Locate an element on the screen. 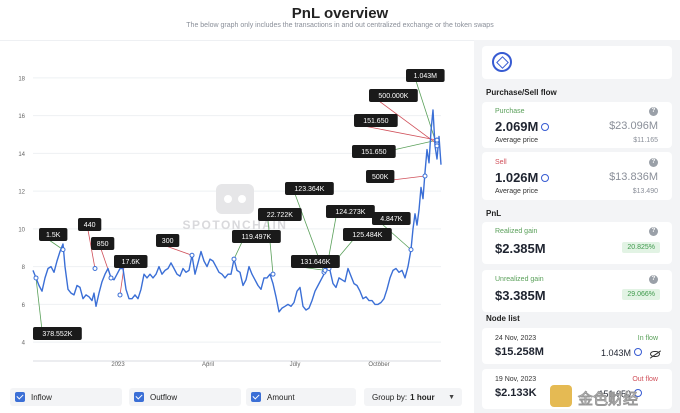  annotation-label-text: 17.6K is located at coordinates (131, 262).